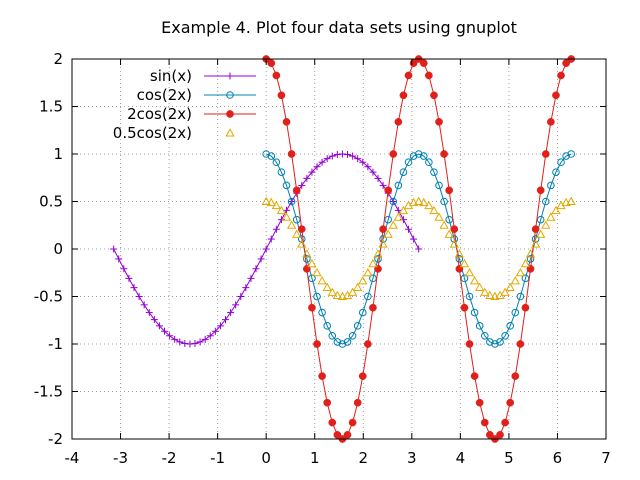 Image resolution: width=640 pixels, height=480 pixels. I want to click on x-tick-label: -1, so click(217, 458).